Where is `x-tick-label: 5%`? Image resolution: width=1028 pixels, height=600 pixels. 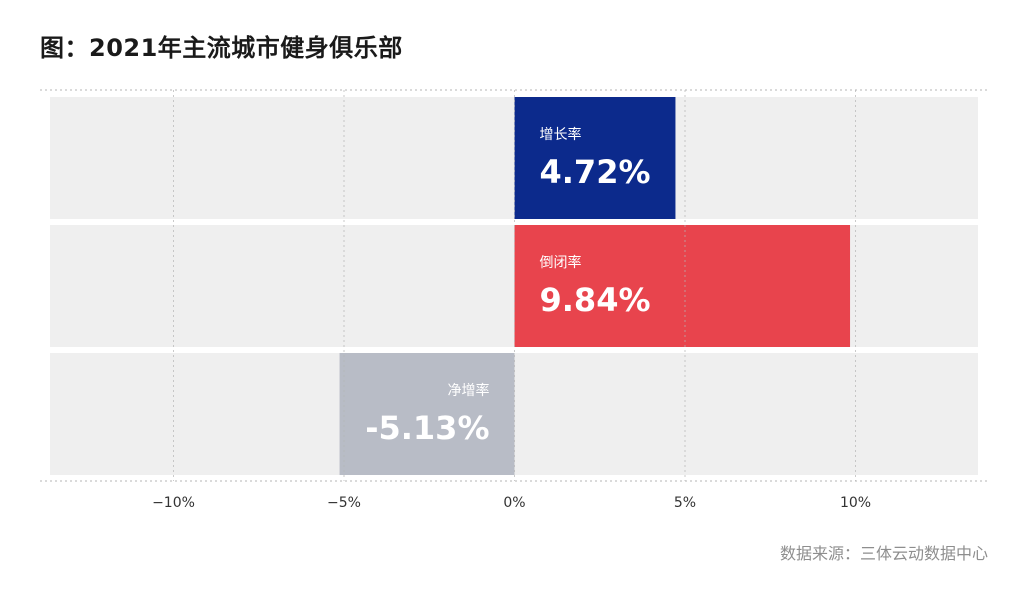
x-tick-label: 5% is located at coordinates (685, 503).